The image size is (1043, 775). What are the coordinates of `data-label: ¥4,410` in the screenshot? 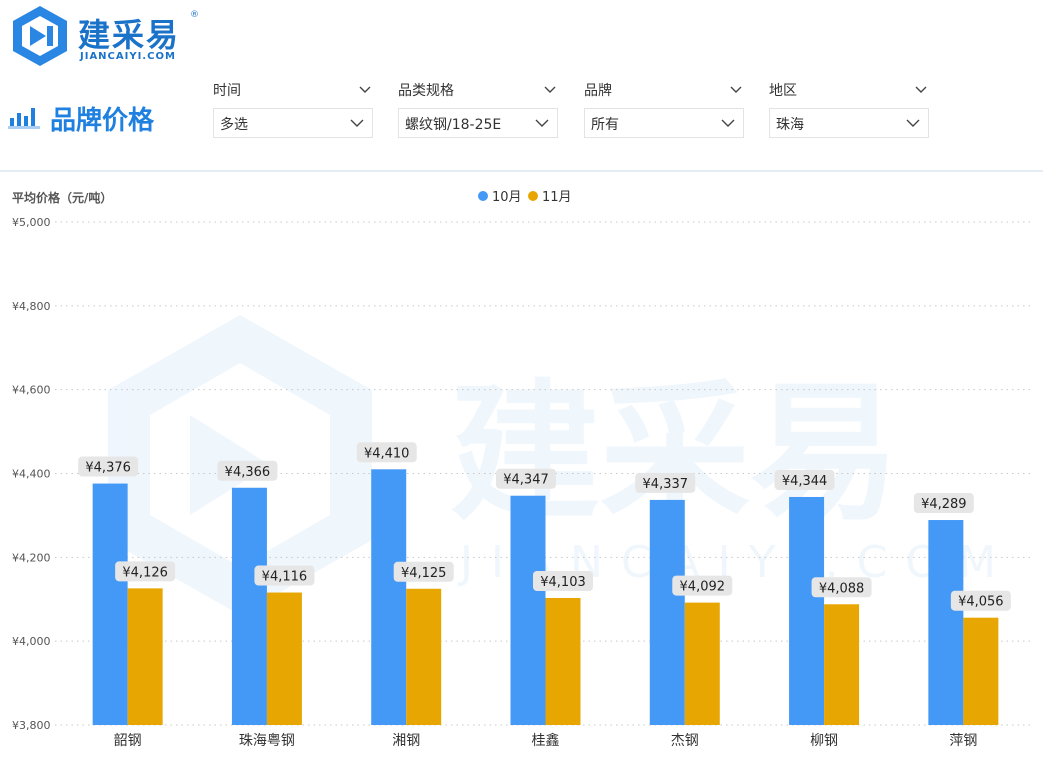 It's located at (387, 453).